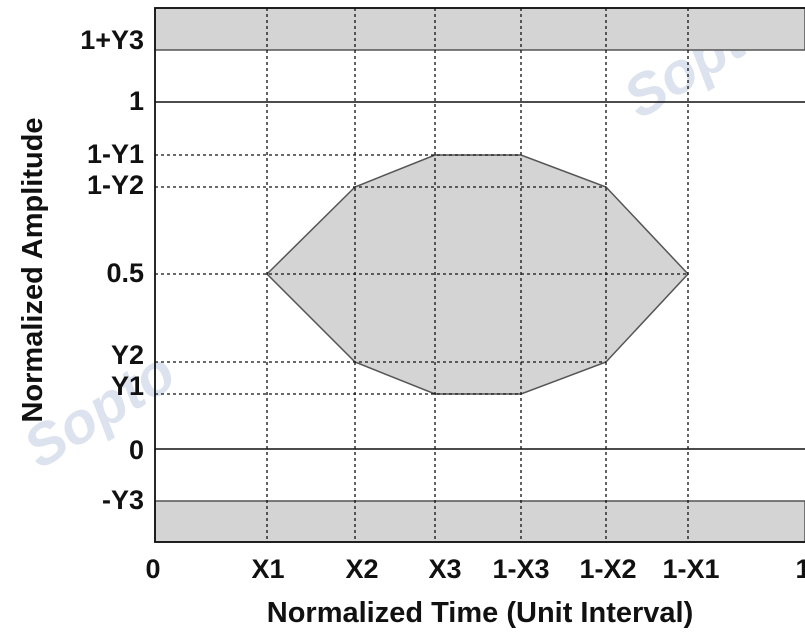  I want to click on x-tick-1-minus-x3: 1-X3, so click(520, 569).